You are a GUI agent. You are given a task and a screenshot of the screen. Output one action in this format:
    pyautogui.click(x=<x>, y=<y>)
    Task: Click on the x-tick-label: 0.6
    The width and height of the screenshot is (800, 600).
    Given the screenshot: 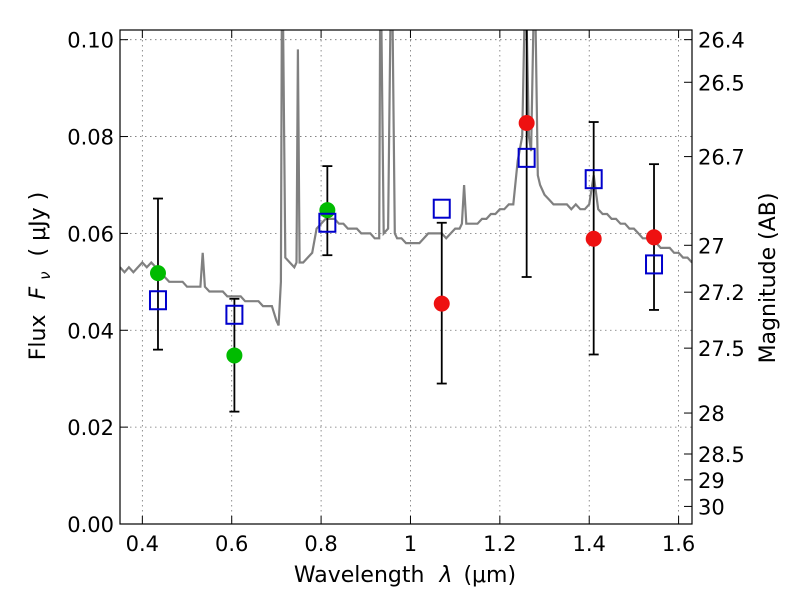 What is the action you would take?
    pyautogui.click(x=231, y=544)
    